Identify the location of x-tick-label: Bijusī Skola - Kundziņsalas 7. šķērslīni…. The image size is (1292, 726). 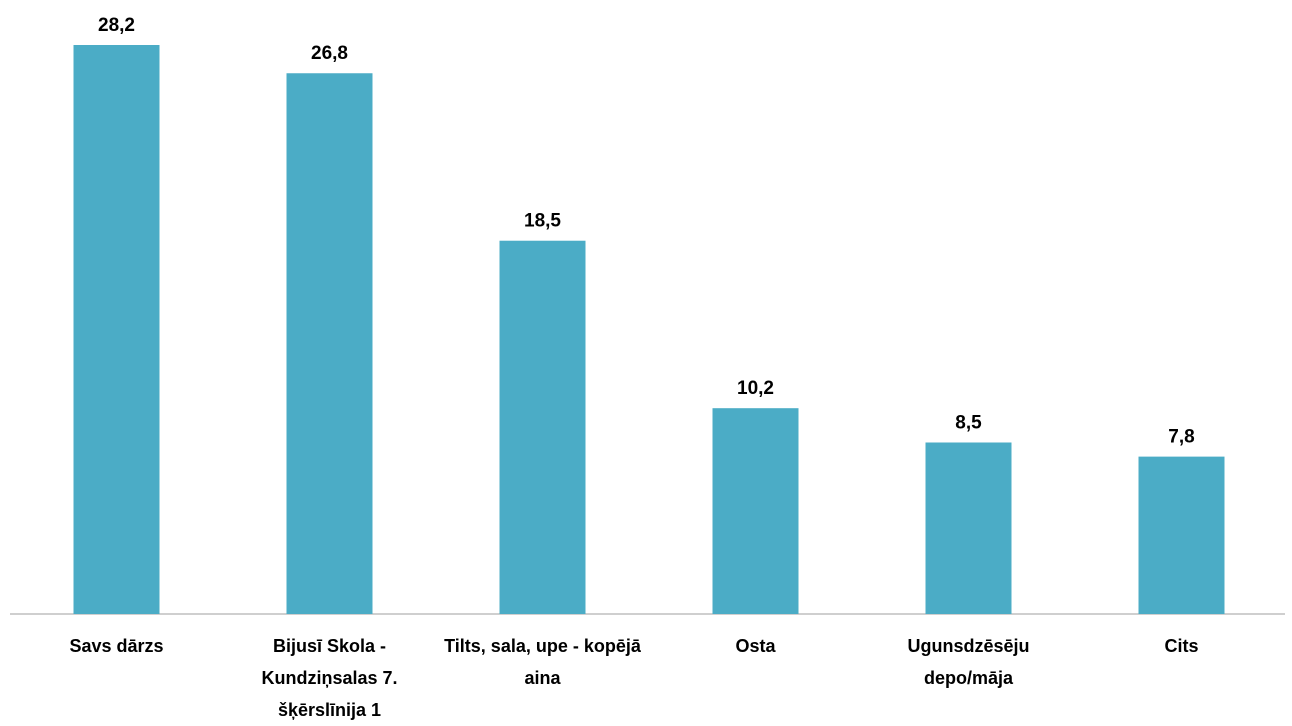
(329, 678).